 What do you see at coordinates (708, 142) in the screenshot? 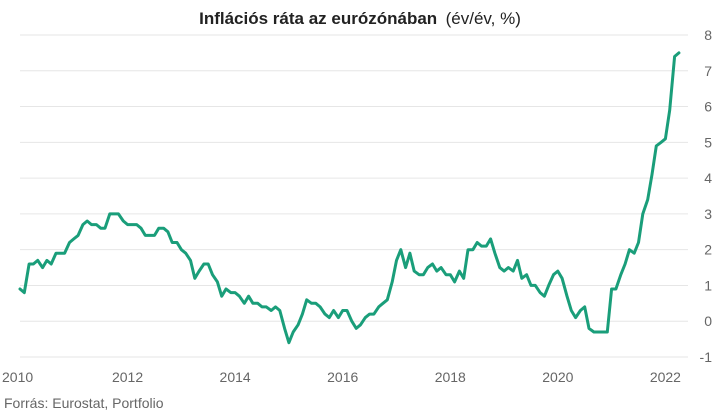
I see `y-tick-label: 5` at bounding box center [708, 142].